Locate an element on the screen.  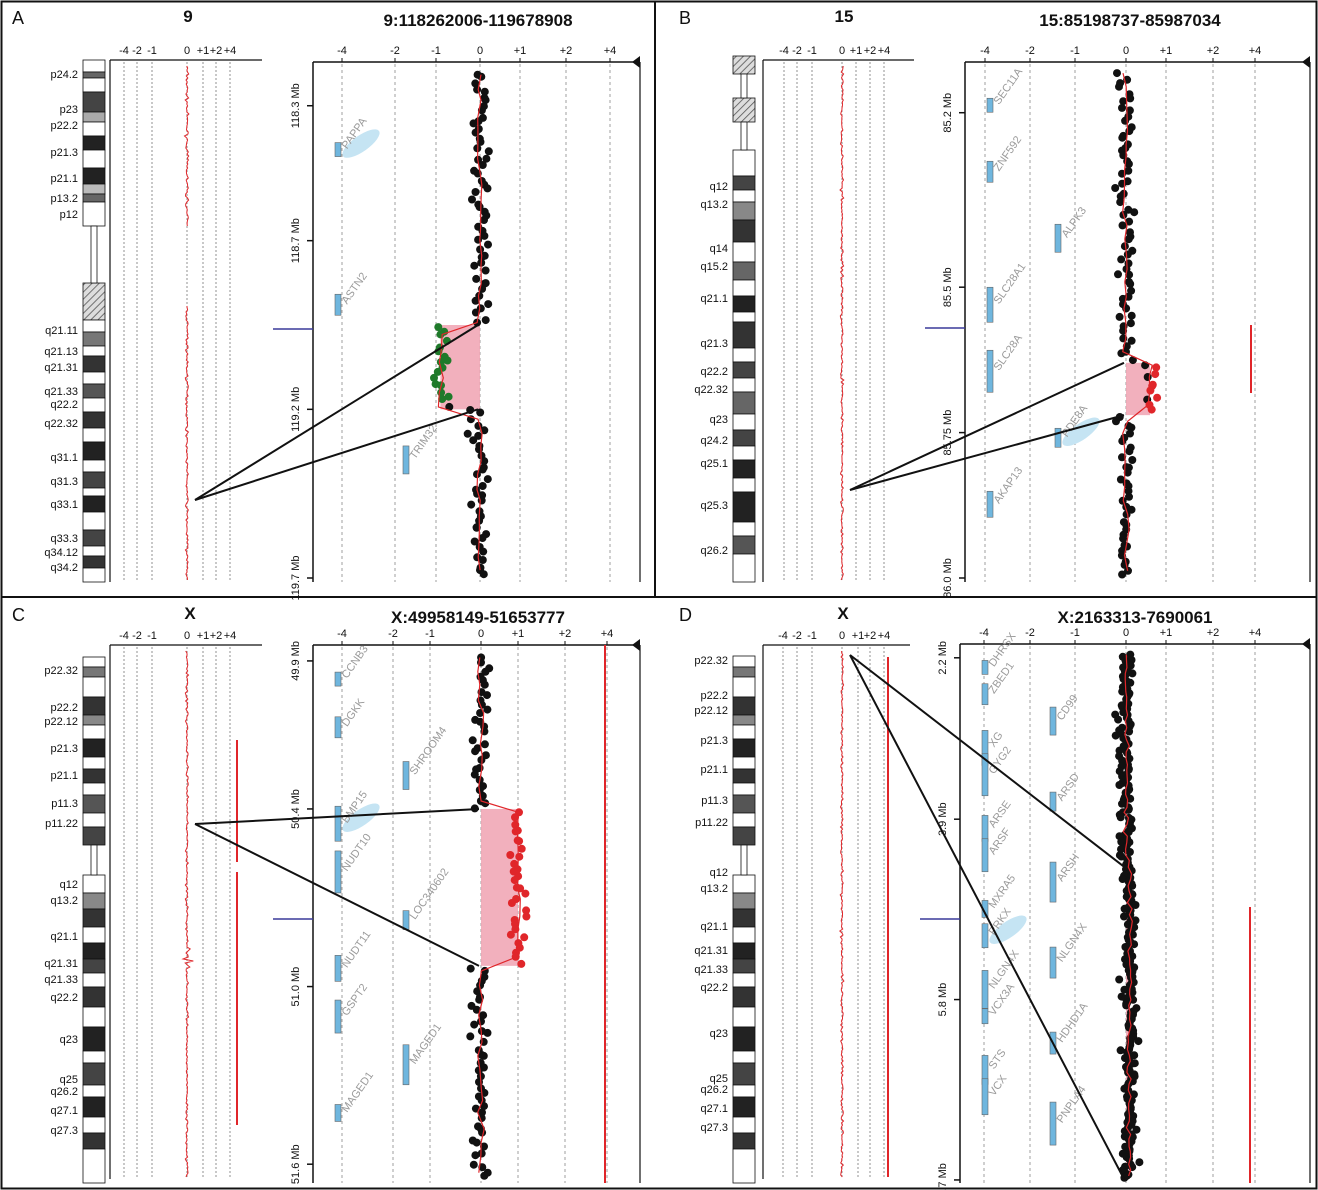
x-tick-label: +4 is located at coordinates (610, 51).